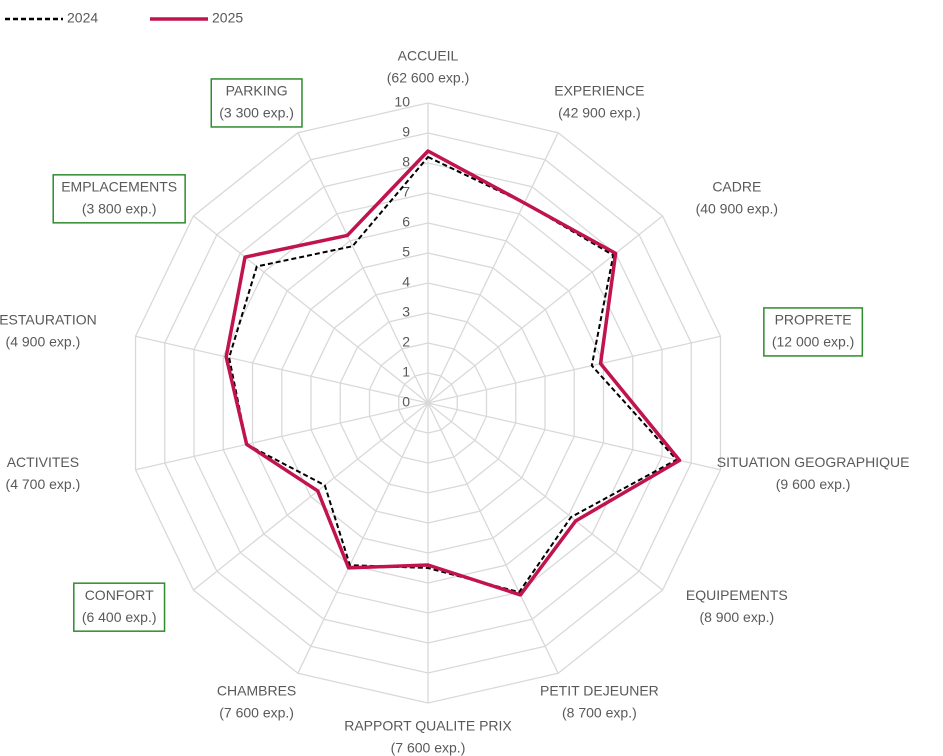 The image size is (943, 756). What do you see at coordinates (406, 372) in the screenshot?
I see `r-tick-label: 1` at bounding box center [406, 372].